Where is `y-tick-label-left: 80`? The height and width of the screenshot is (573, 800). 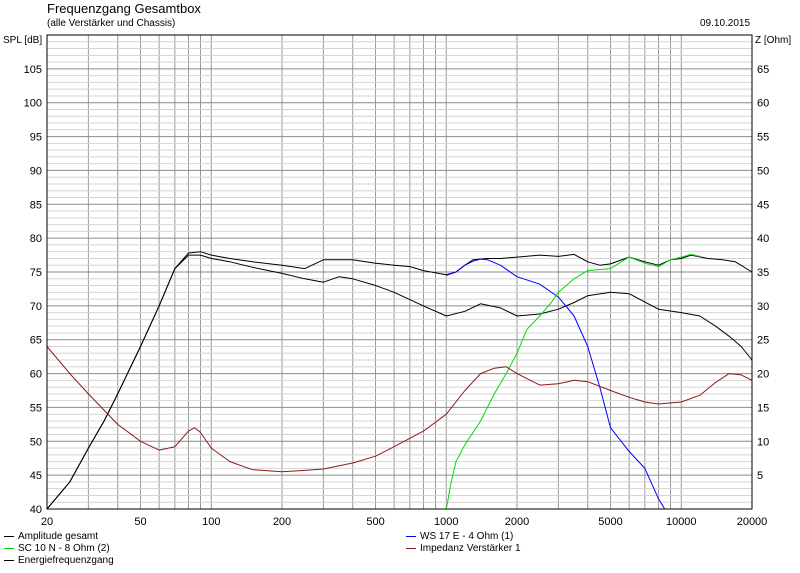 y-tick-label-left: 80 is located at coordinates (36, 239).